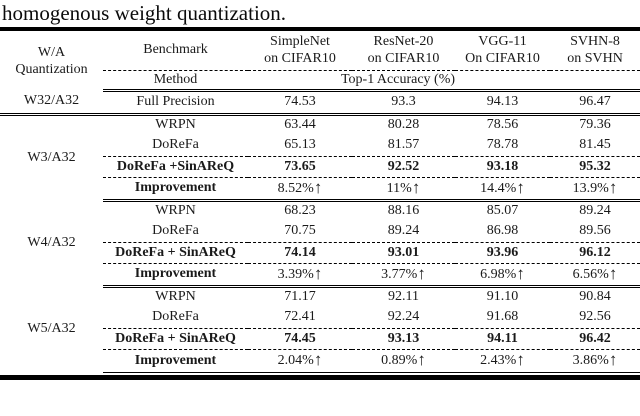 The image size is (640, 416). Describe the element at coordinates (502, 361) in the screenshot. I see `improvement-cell: 2.43%↑` at that location.